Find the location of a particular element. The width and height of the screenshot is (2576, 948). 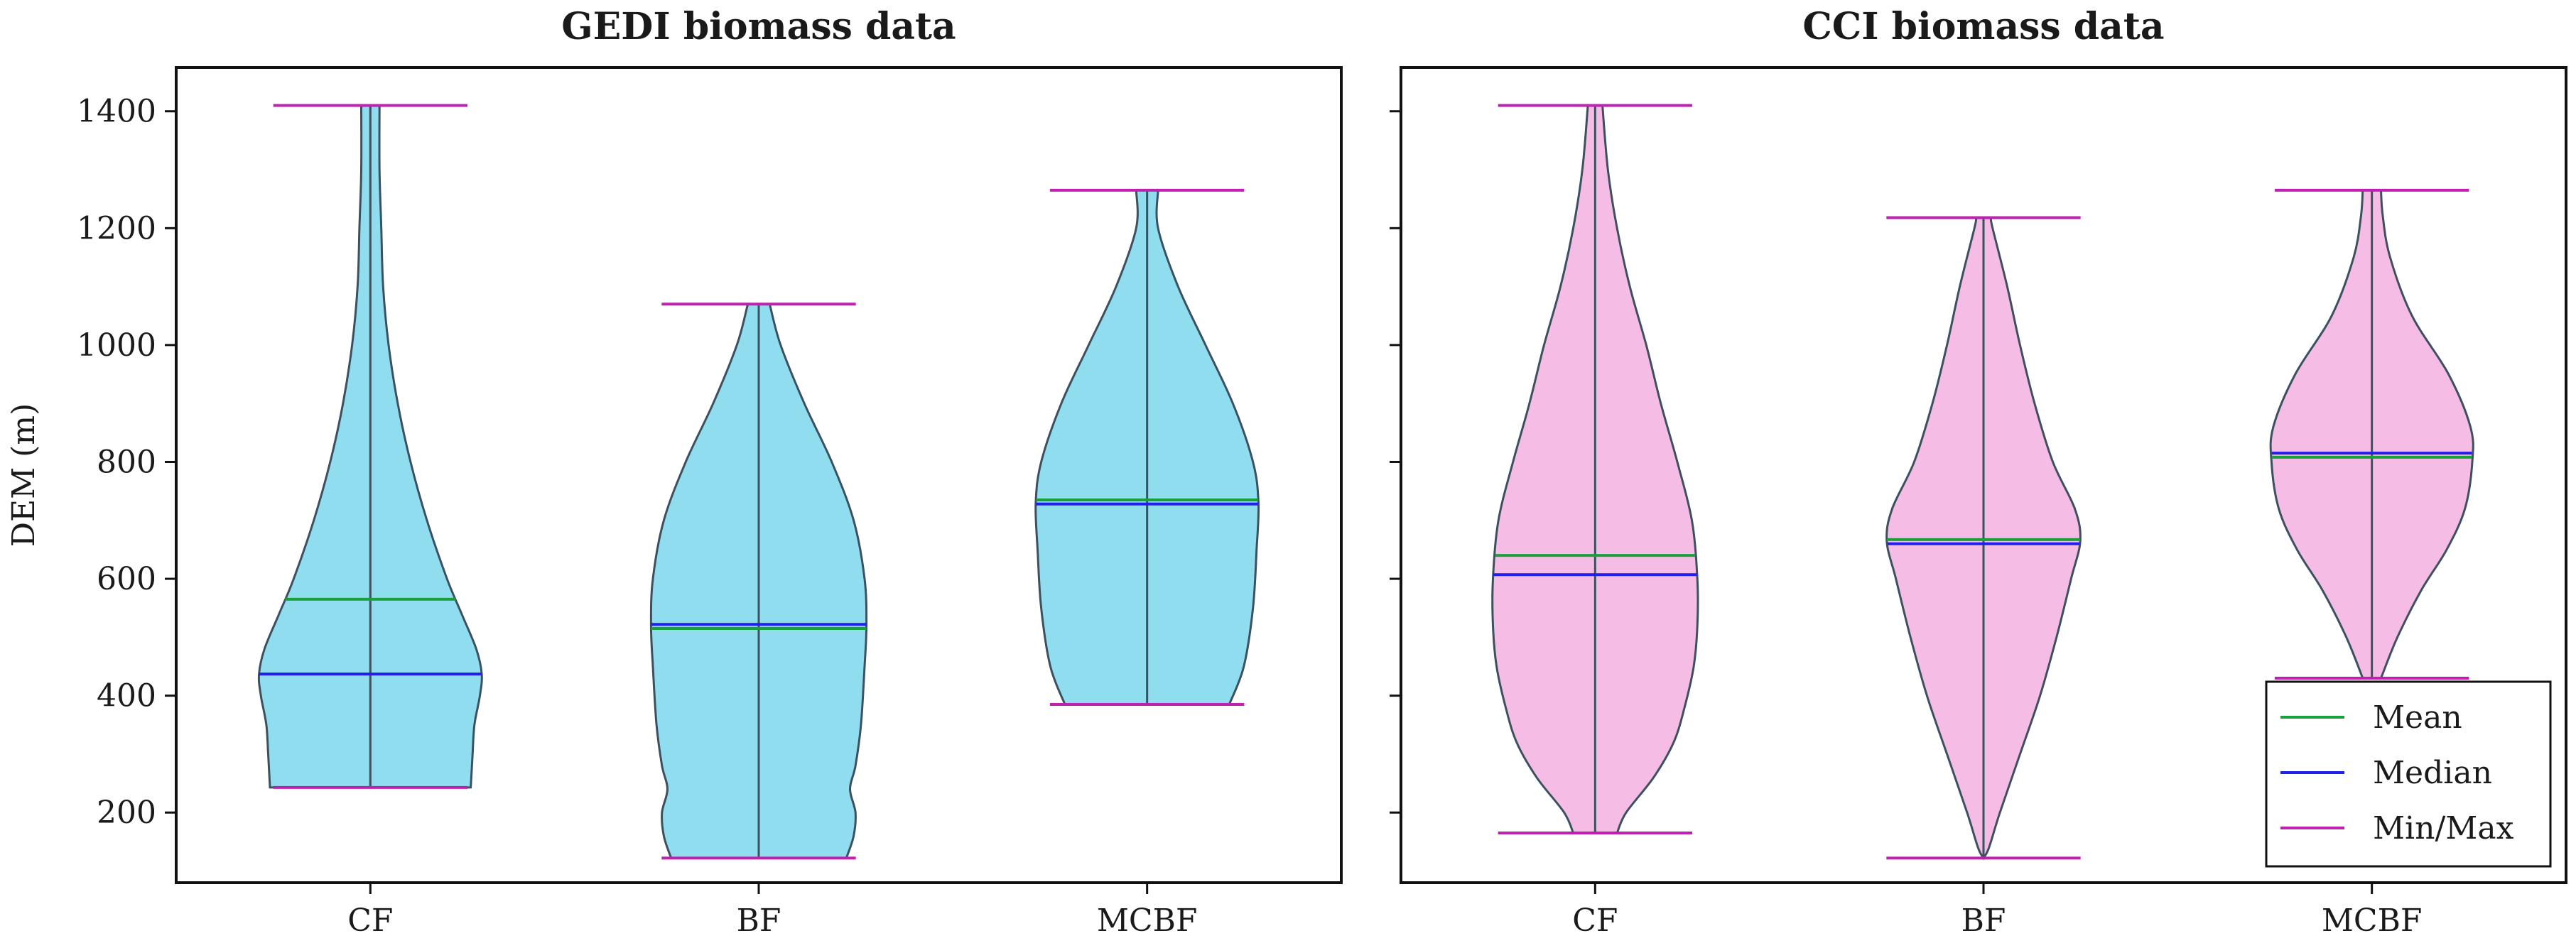

legend-label-median: Median is located at coordinates (2432, 773).